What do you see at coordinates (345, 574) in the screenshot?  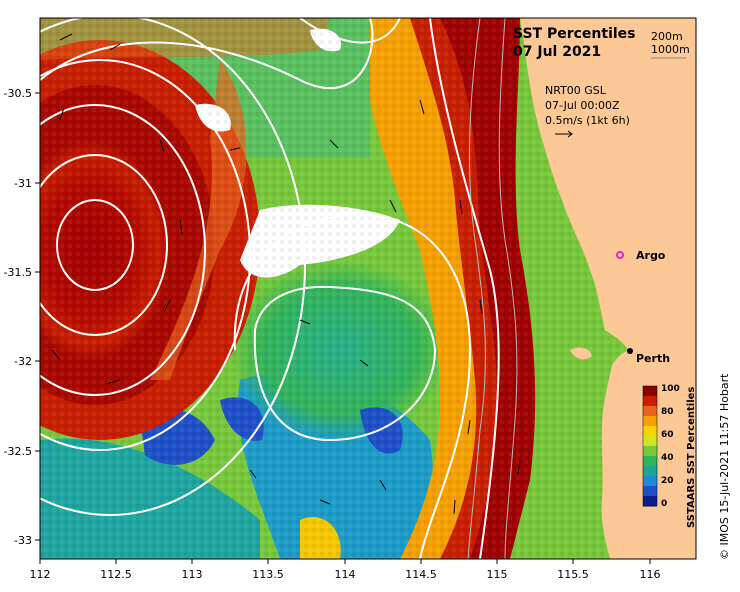 I see `x-tick-label: 114` at bounding box center [345, 574].